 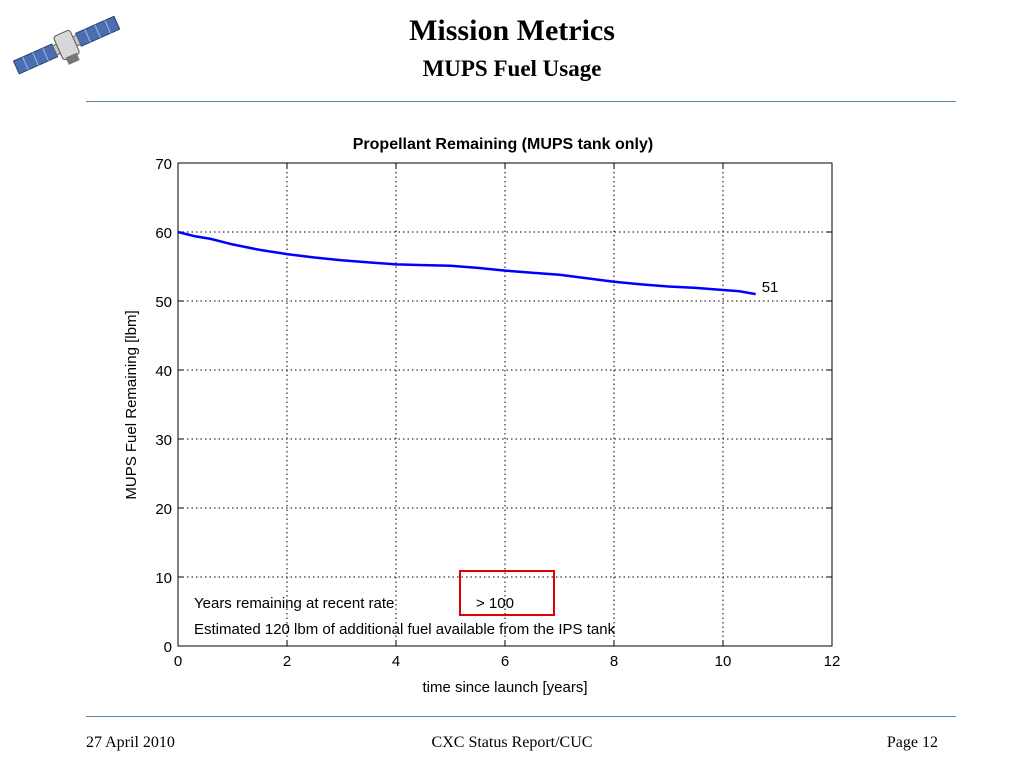 I want to click on y-tick-label: 10, so click(x=163, y=578).